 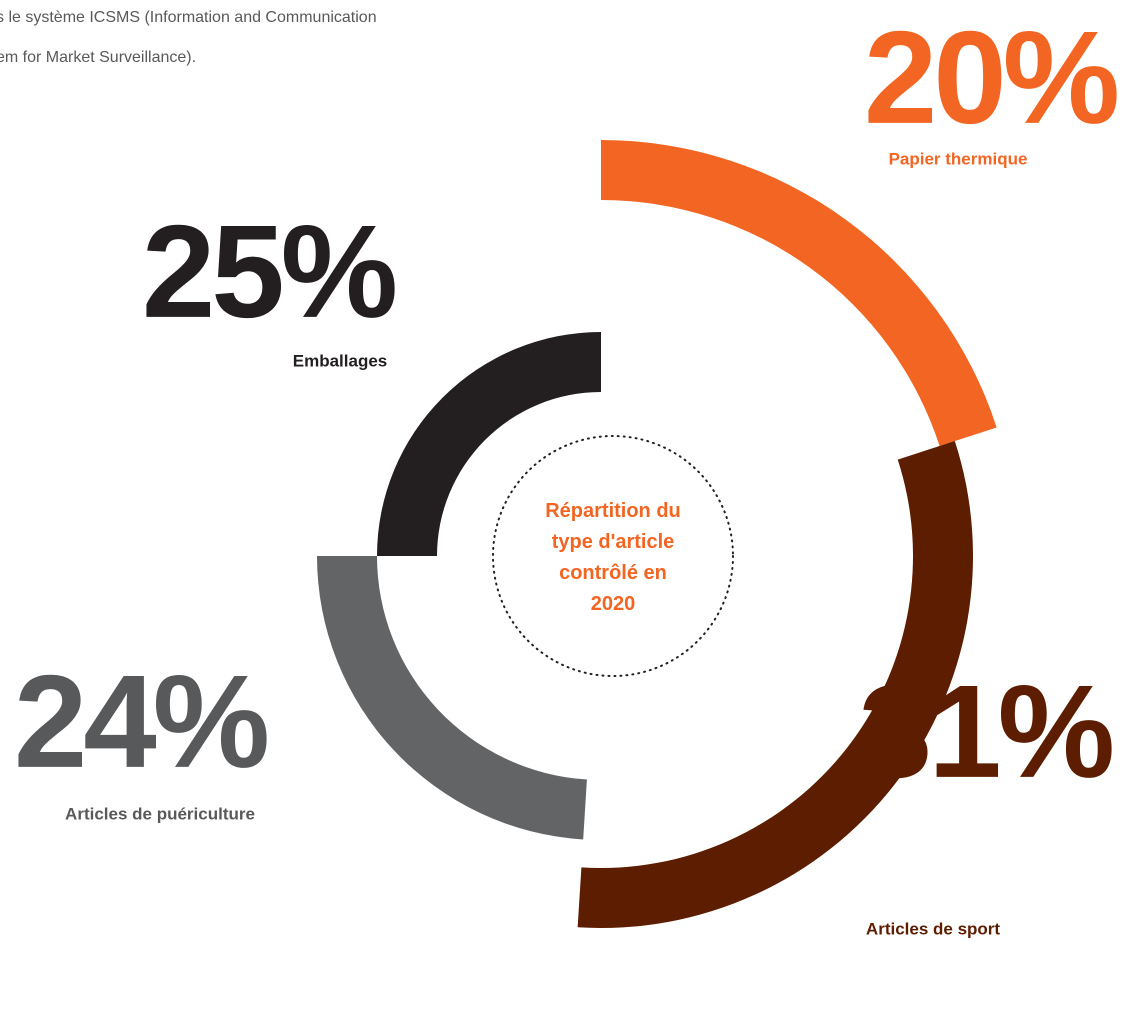 I want to click on center-circle, so click(x=613, y=556).